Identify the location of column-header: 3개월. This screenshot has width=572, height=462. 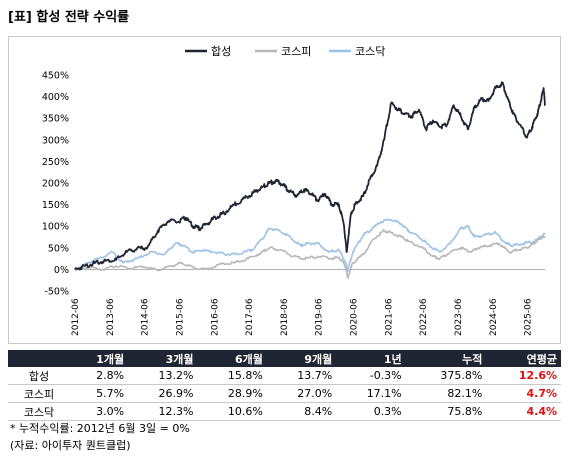
(163, 358).